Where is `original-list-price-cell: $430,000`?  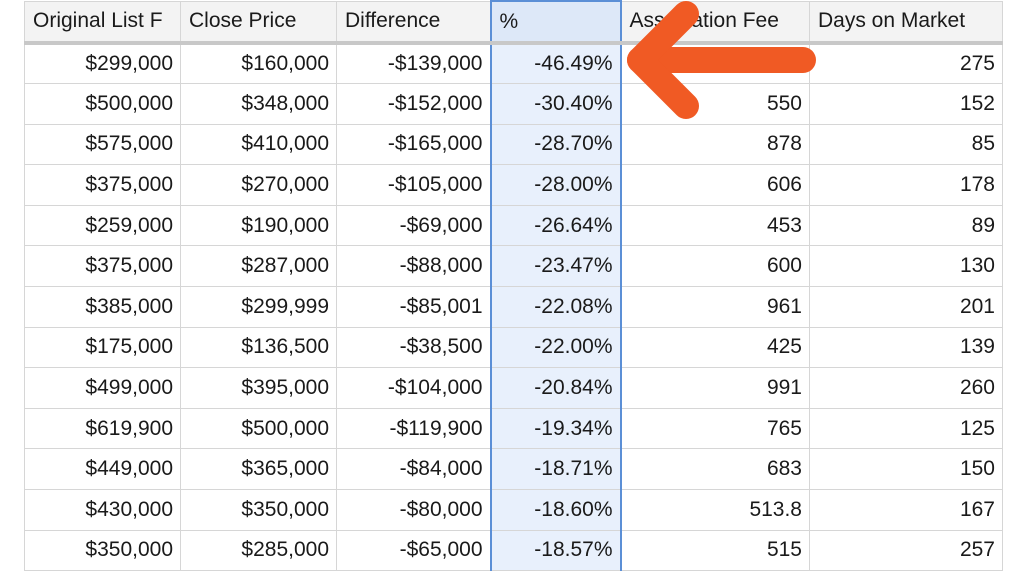 original-list-price-cell: $430,000 is located at coordinates (102, 510).